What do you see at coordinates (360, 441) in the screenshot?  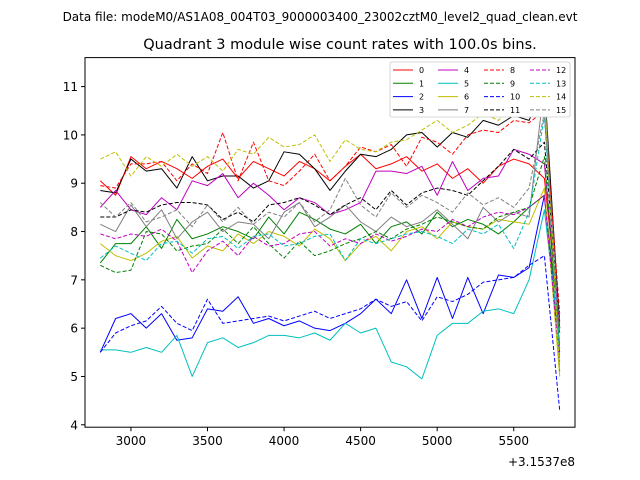 I see `x-tick-label: 4500` at bounding box center [360, 441].